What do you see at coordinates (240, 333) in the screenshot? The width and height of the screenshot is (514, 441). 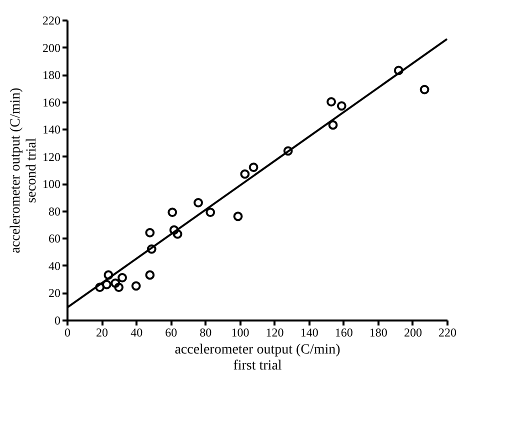 I see `x-tick-label: 100` at bounding box center [240, 333].